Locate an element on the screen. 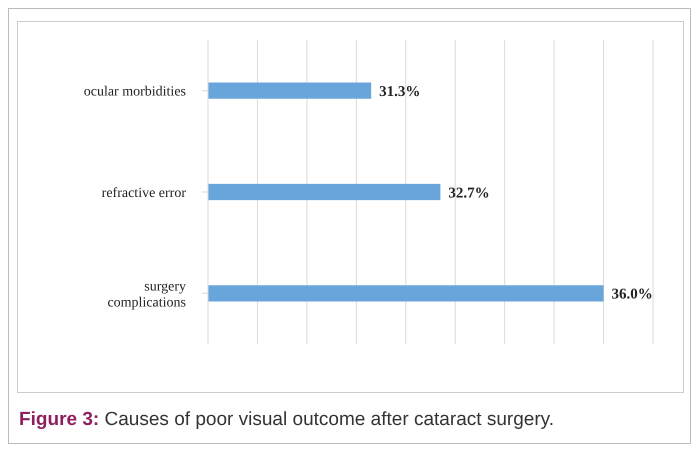 This screenshot has height=452, width=699. y-tick-label: refractive error is located at coordinates (144, 193).